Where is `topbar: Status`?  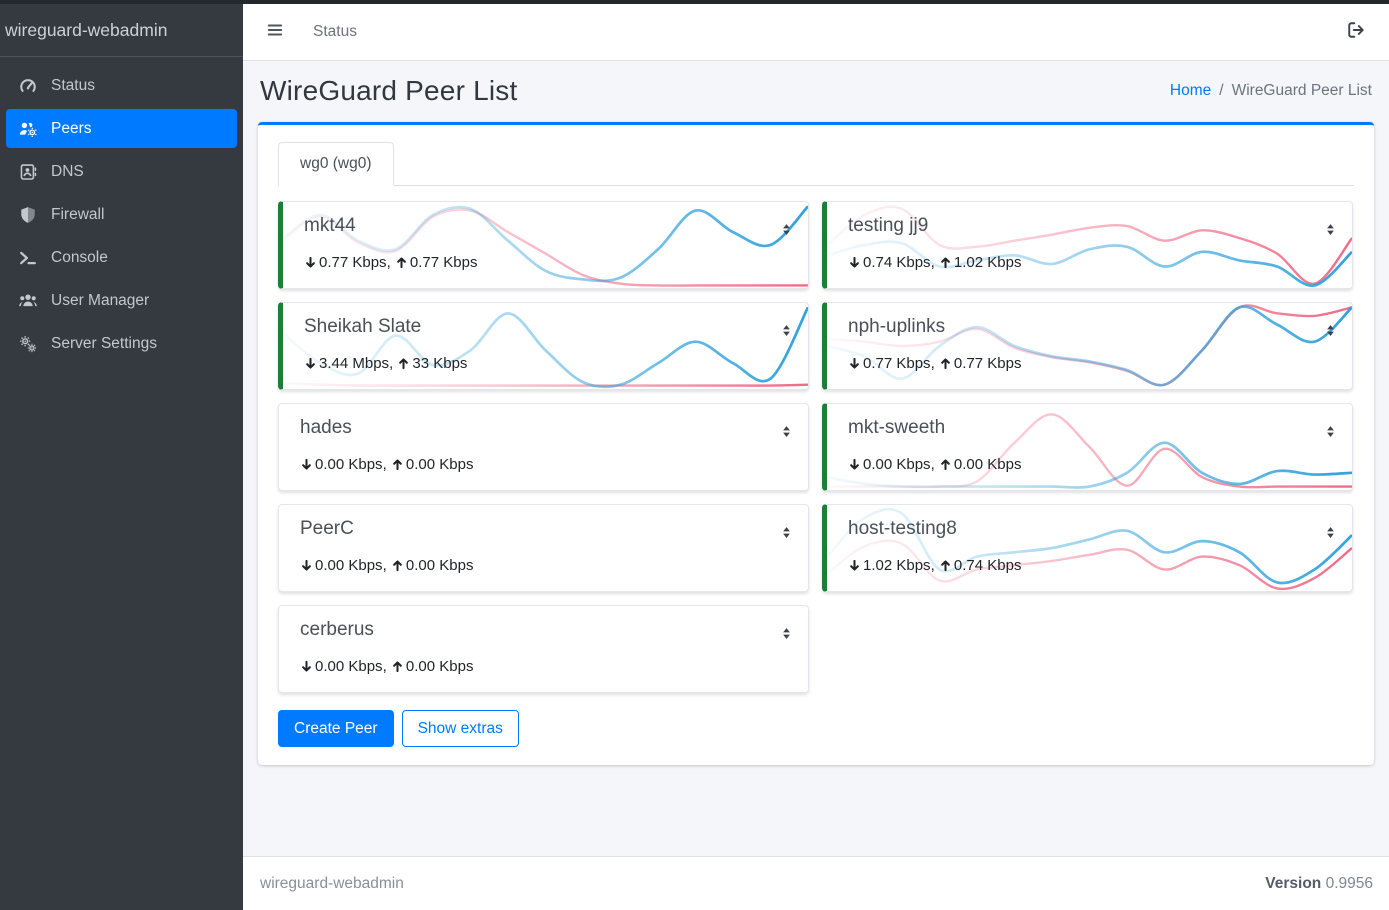 topbar: Status is located at coordinates (816, 32).